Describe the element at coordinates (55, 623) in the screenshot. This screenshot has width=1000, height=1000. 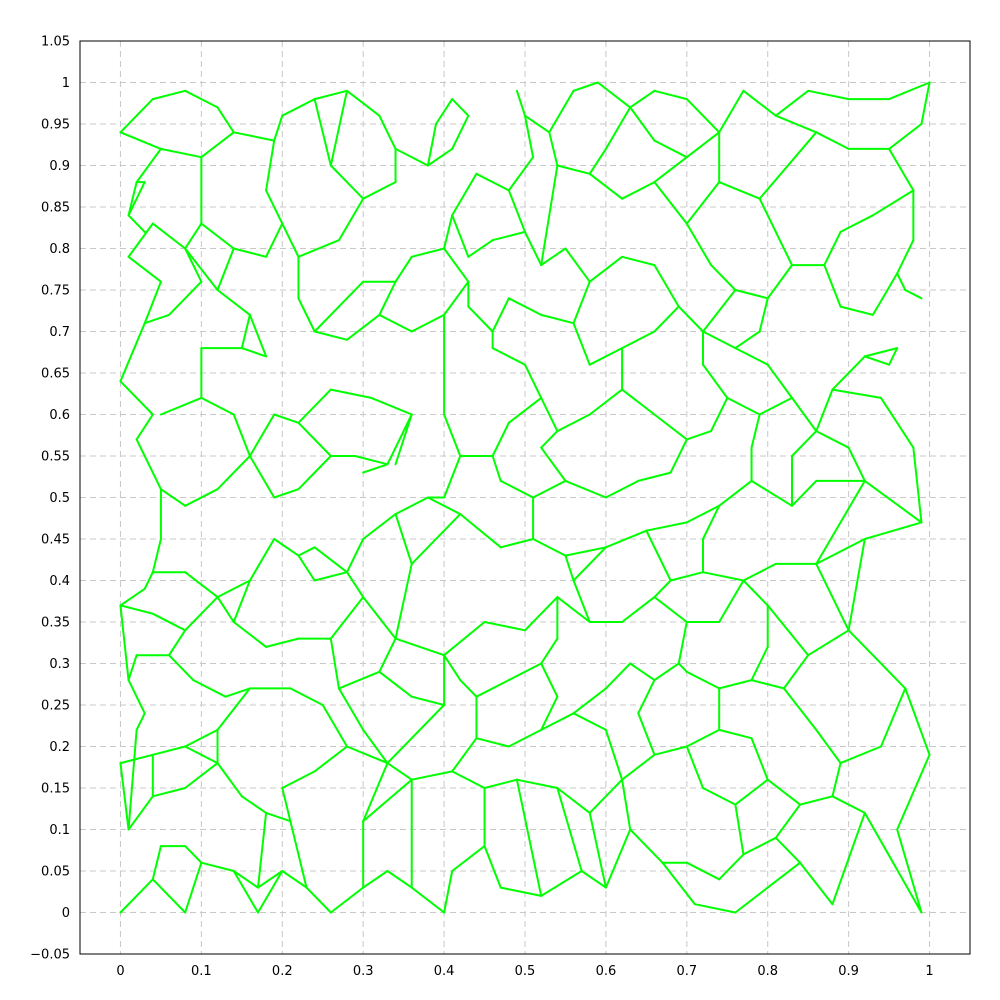
I see `y-tick-label: 0.35` at that location.